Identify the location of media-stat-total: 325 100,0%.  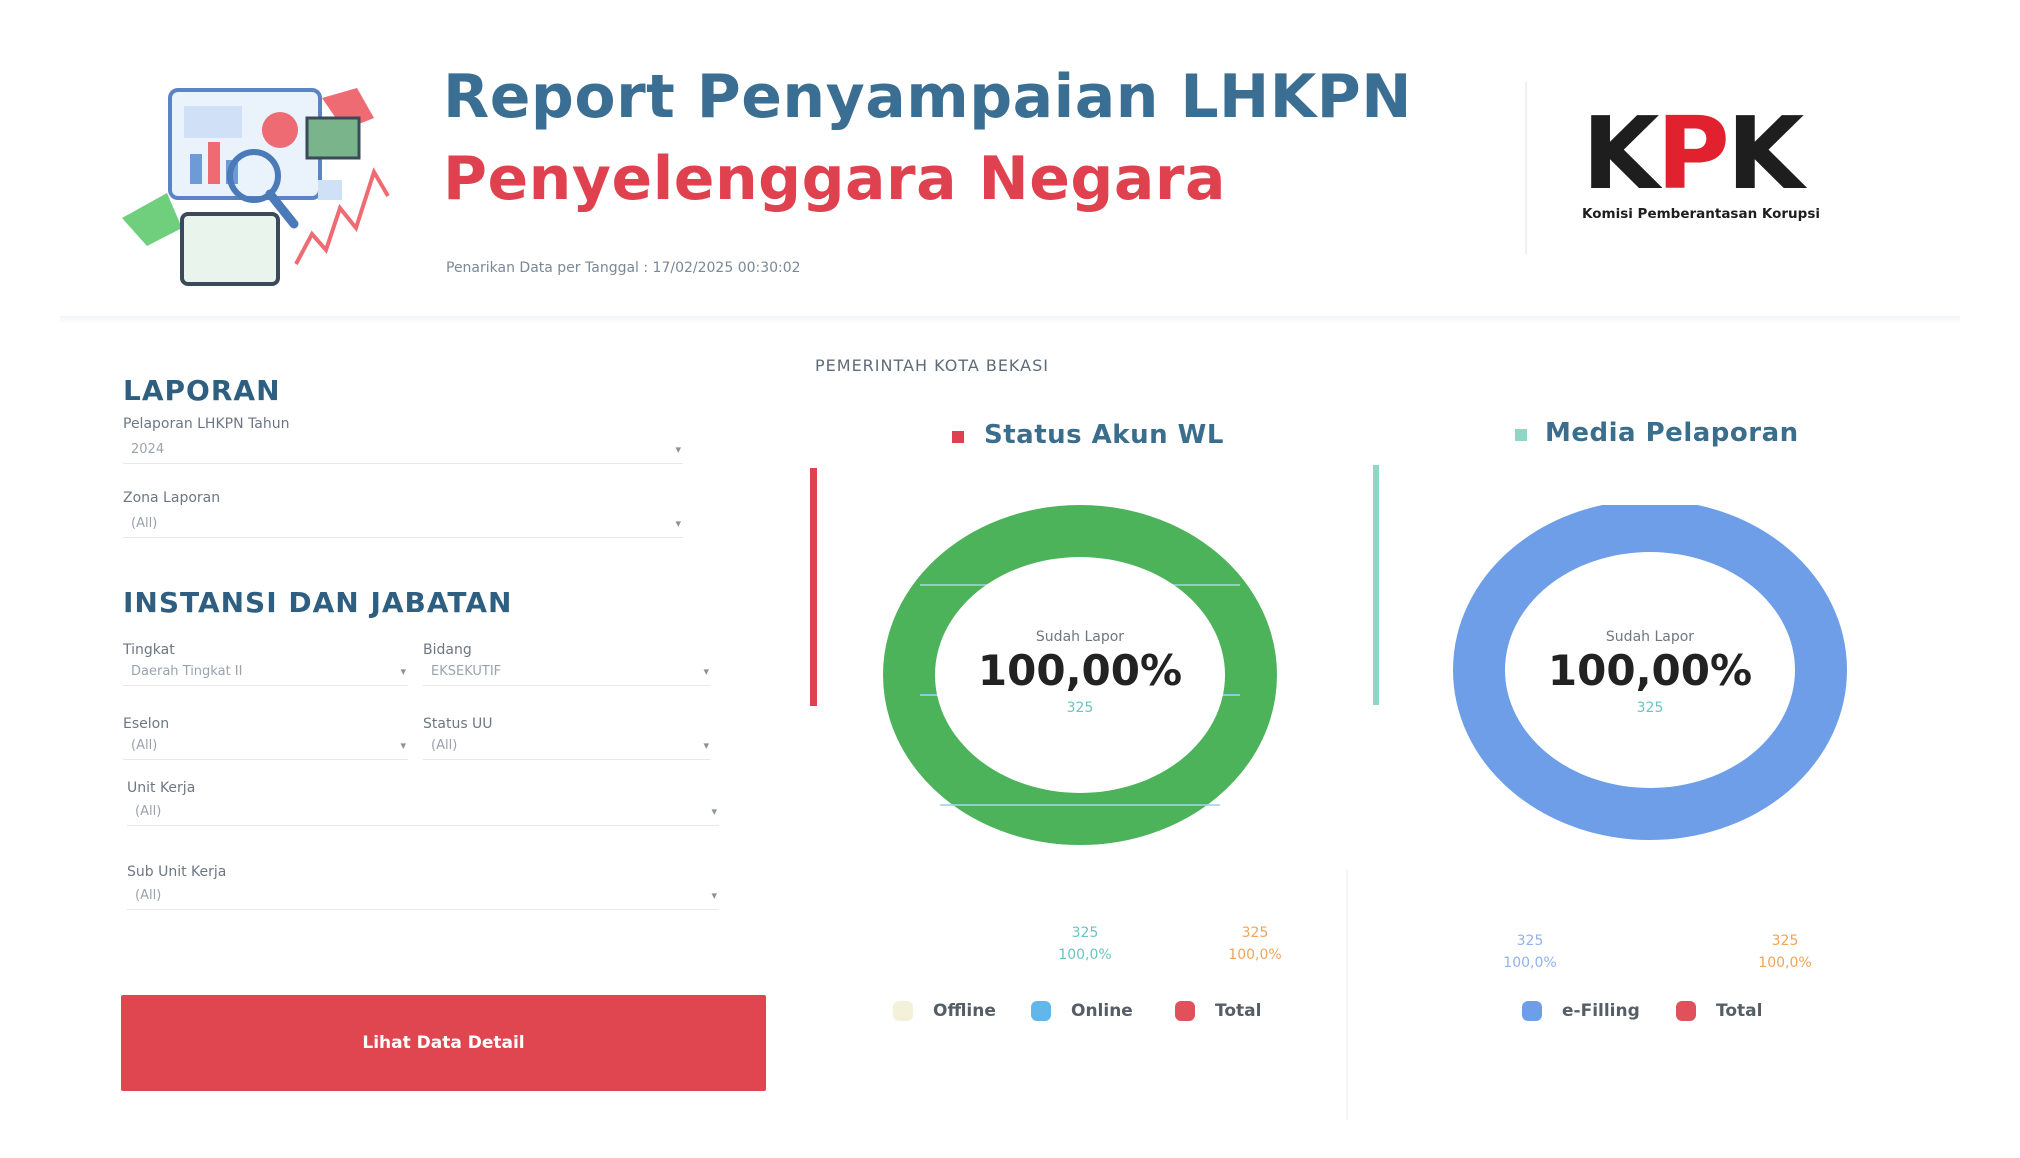
(1785, 952).